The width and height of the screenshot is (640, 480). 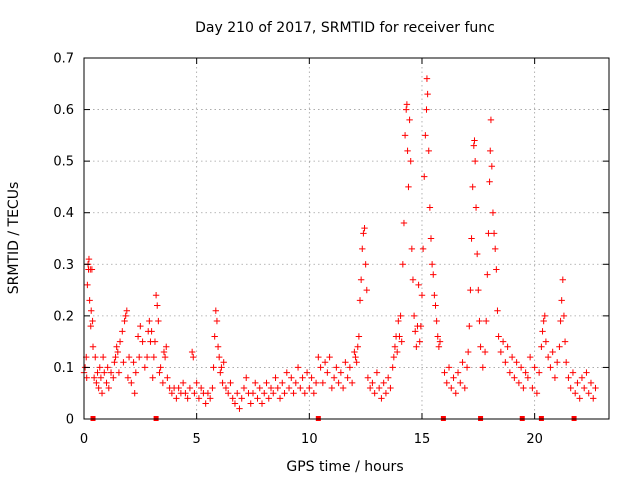 I want to click on y-tick-label: 0.1, so click(x=63, y=368).